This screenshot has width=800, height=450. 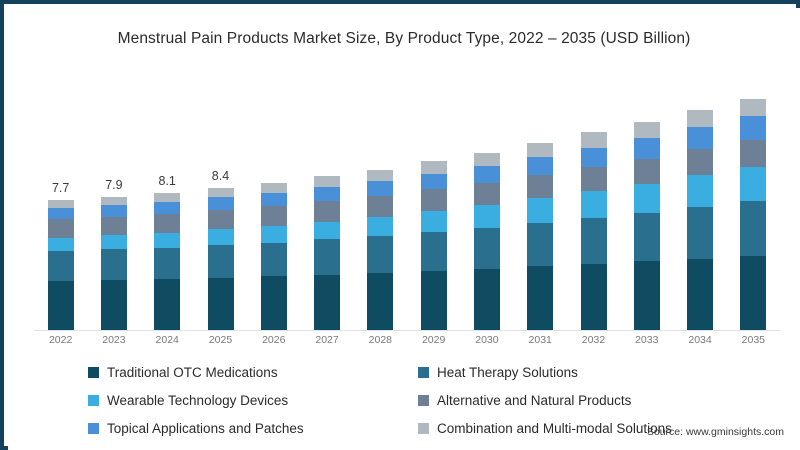 What do you see at coordinates (554, 428) in the screenshot?
I see `legend-label: Combination and Multi-modal Solutions` at bounding box center [554, 428].